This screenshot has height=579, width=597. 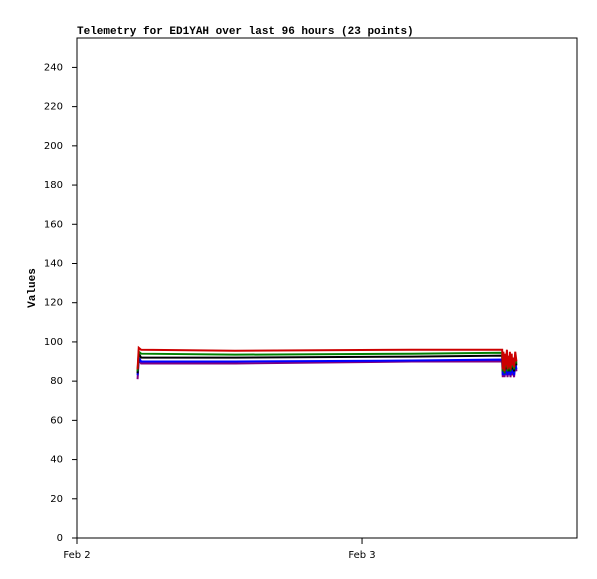 I want to click on y-tick-label: 160, so click(x=53, y=224).